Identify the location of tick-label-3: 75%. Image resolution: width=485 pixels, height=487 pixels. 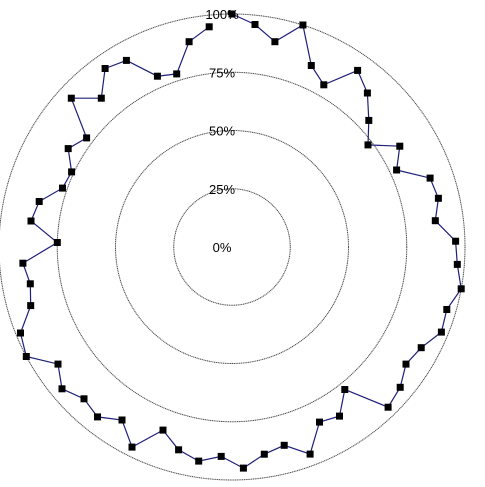
(222, 72).